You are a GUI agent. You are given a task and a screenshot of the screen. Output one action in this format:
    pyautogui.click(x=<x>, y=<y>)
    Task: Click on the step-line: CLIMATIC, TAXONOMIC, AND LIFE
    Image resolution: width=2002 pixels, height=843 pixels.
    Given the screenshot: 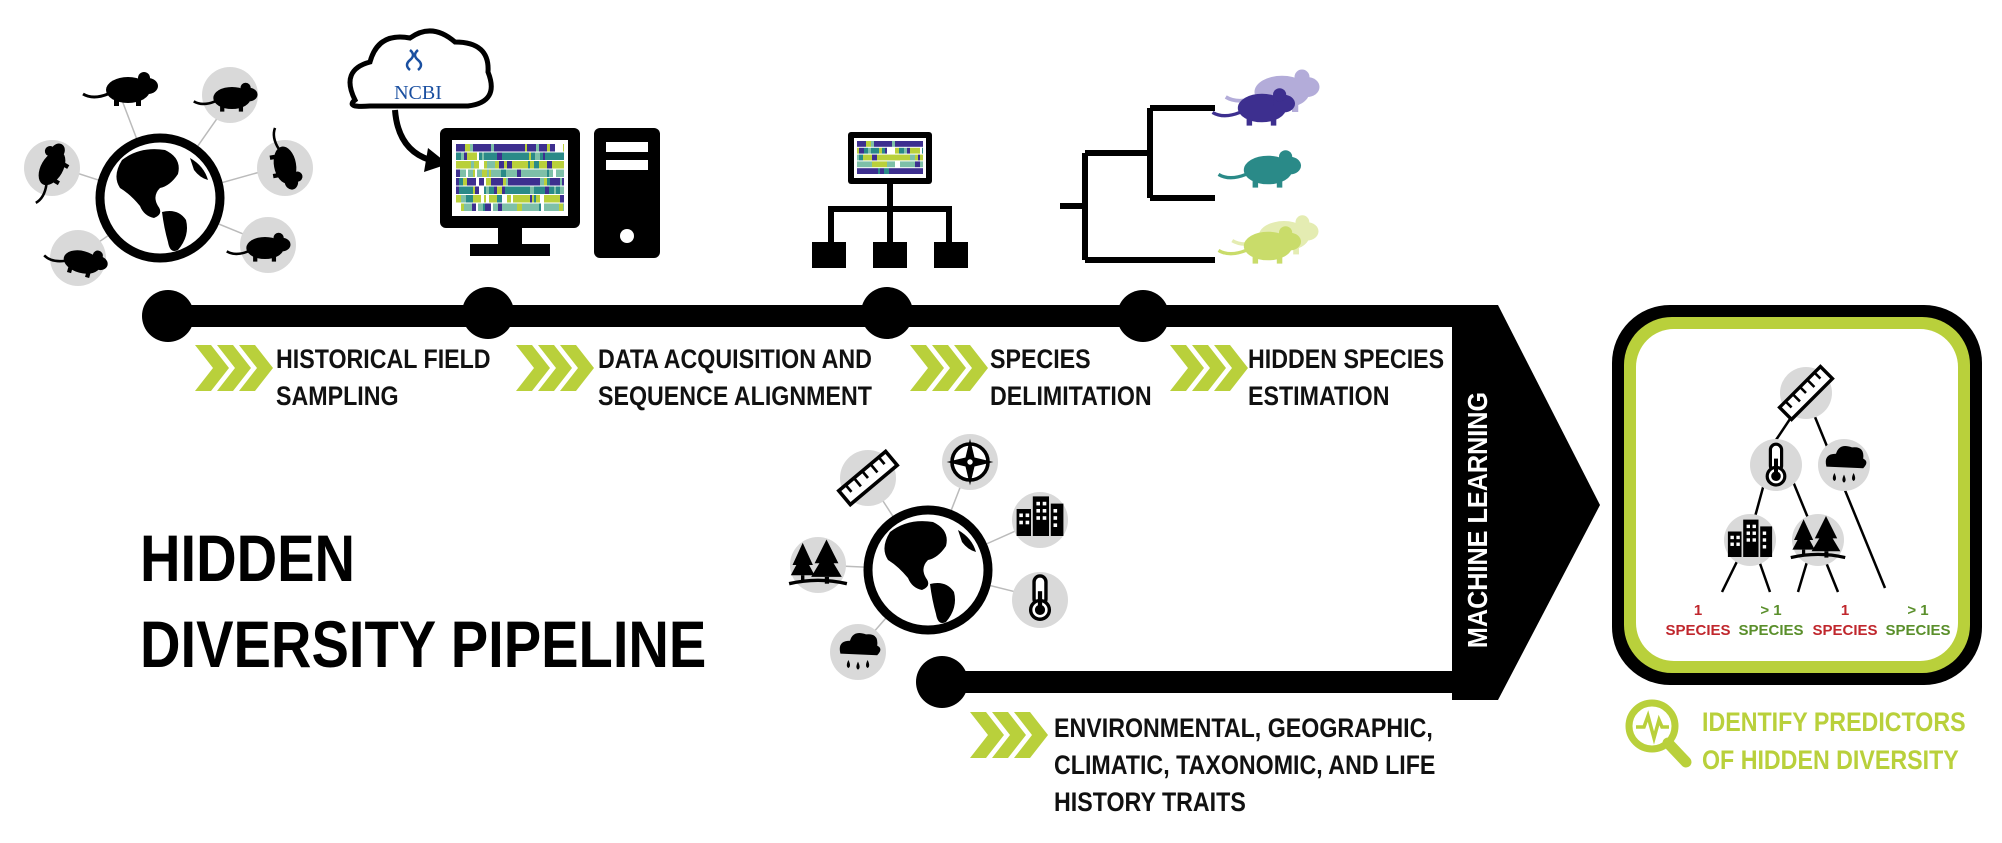 What is the action you would take?
    pyautogui.click(x=1245, y=765)
    